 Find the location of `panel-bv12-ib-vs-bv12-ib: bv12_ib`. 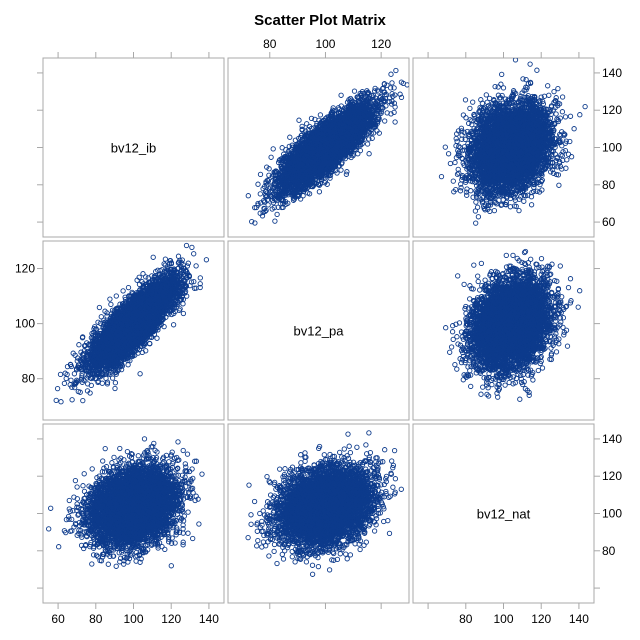

panel-bv12-ib-vs-bv12-ib: bv12_ib is located at coordinates (133, 147).